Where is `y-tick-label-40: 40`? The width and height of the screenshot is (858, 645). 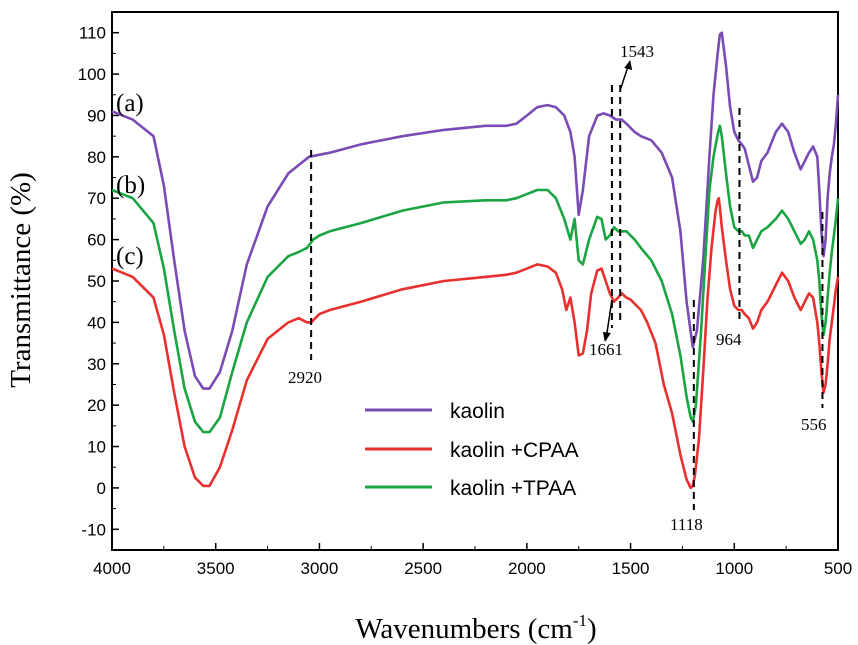
y-tick-label-40: 40 is located at coordinates (96, 322).